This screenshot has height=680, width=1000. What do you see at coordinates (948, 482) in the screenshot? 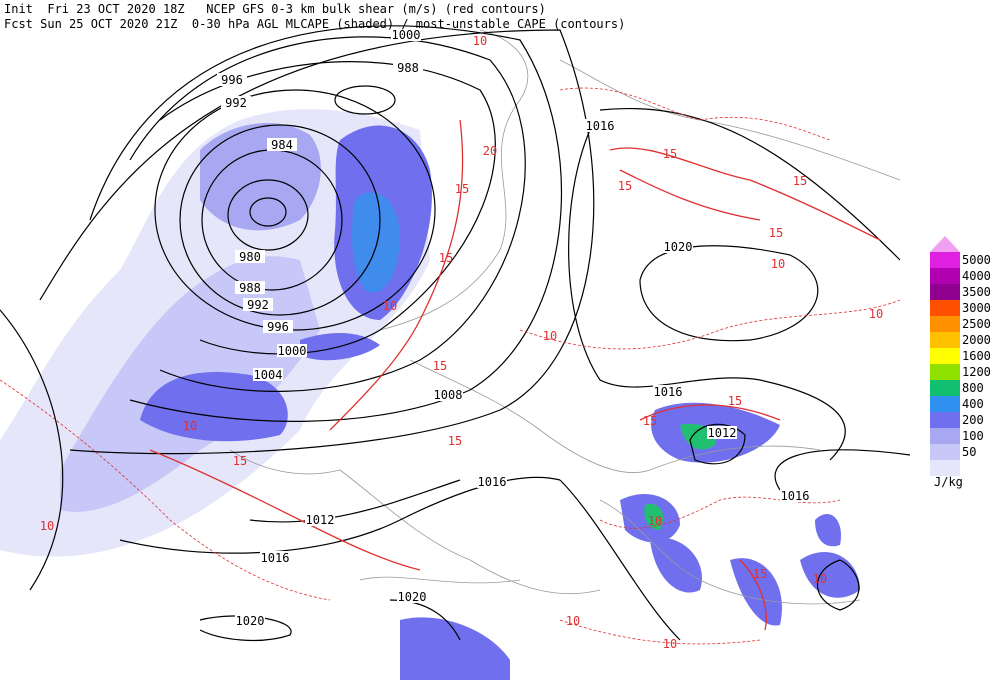
I see `colorbar-unit: J/kg` at bounding box center [948, 482].